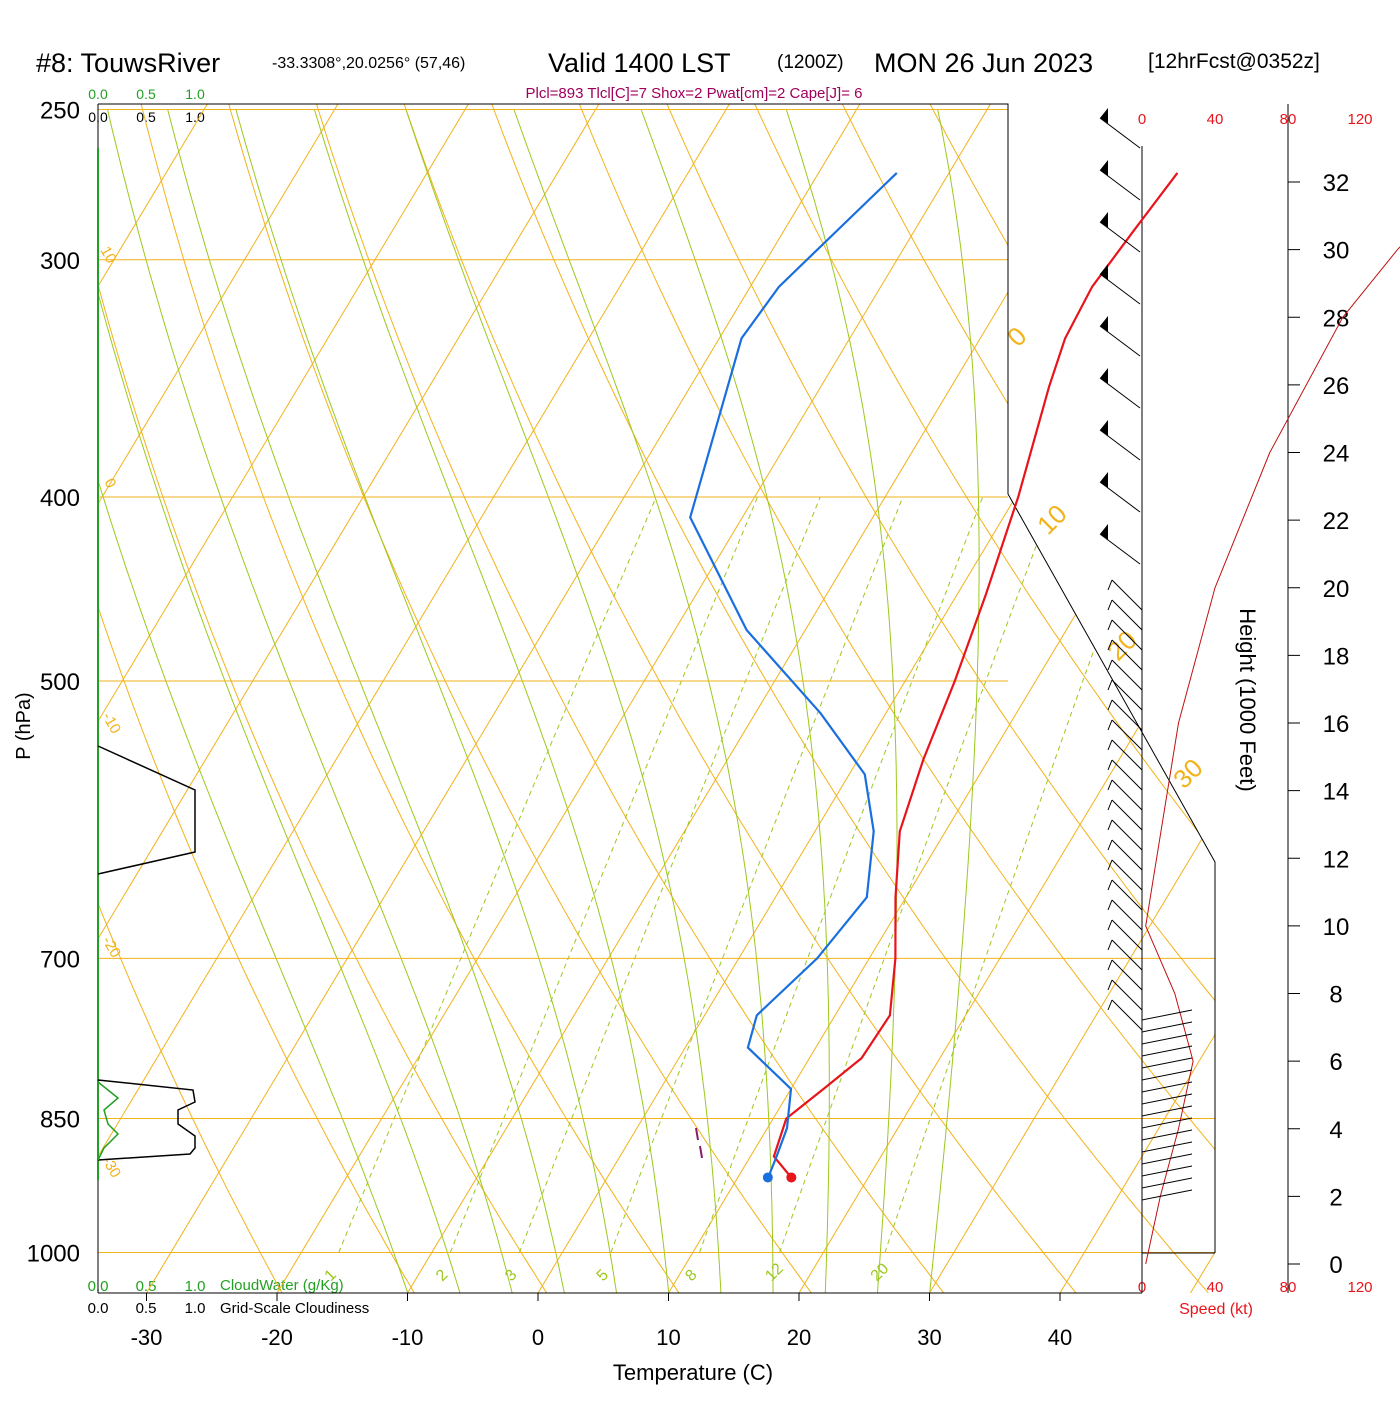 The image size is (1400, 1405). What do you see at coordinates (98, 94) in the screenshot?
I see `cloudwater-top-tick: 0.0` at bounding box center [98, 94].